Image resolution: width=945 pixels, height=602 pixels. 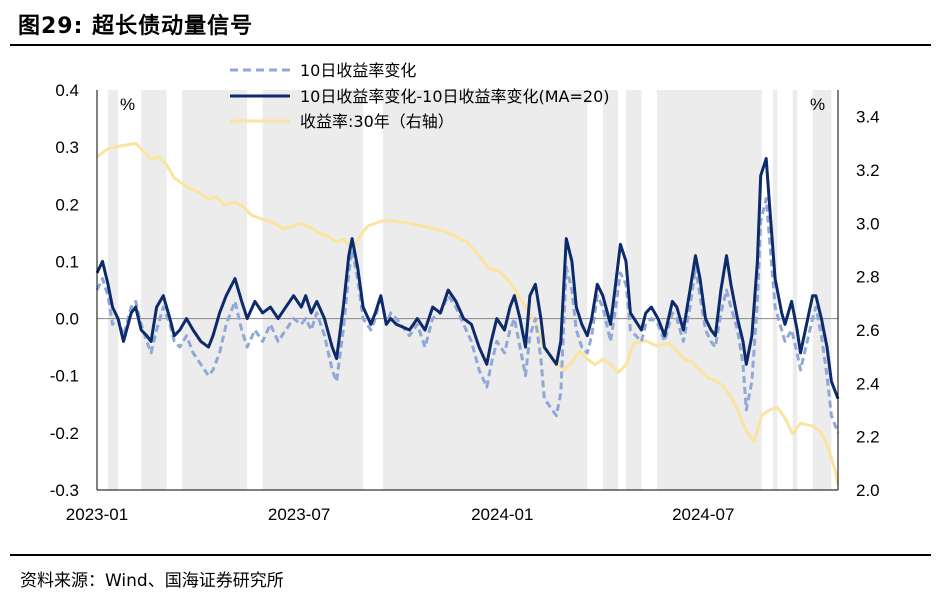 What do you see at coordinates (470, 45) in the screenshot?
I see `top-rule` at bounding box center [470, 45].